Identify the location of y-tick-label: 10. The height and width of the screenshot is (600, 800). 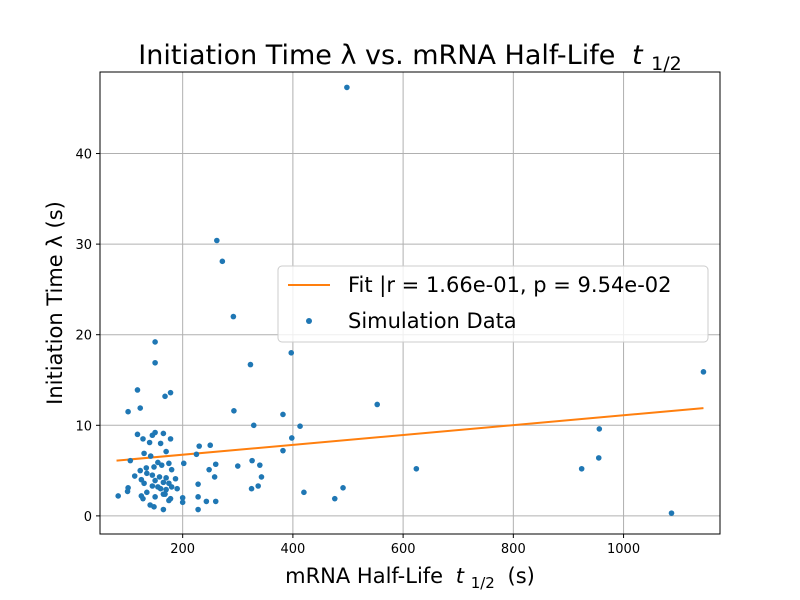
(83, 426).